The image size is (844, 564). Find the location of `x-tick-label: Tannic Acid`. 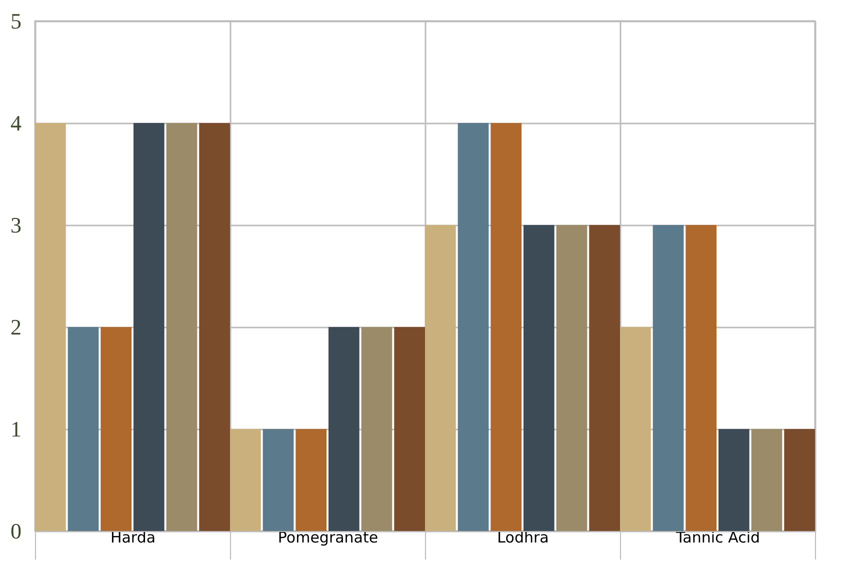

x-tick-label: Tannic Acid is located at coordinates (717, 537).